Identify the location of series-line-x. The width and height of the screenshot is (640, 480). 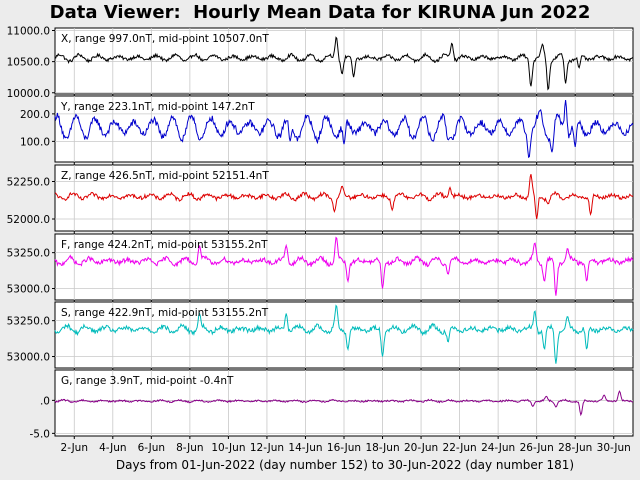
(344, 63).